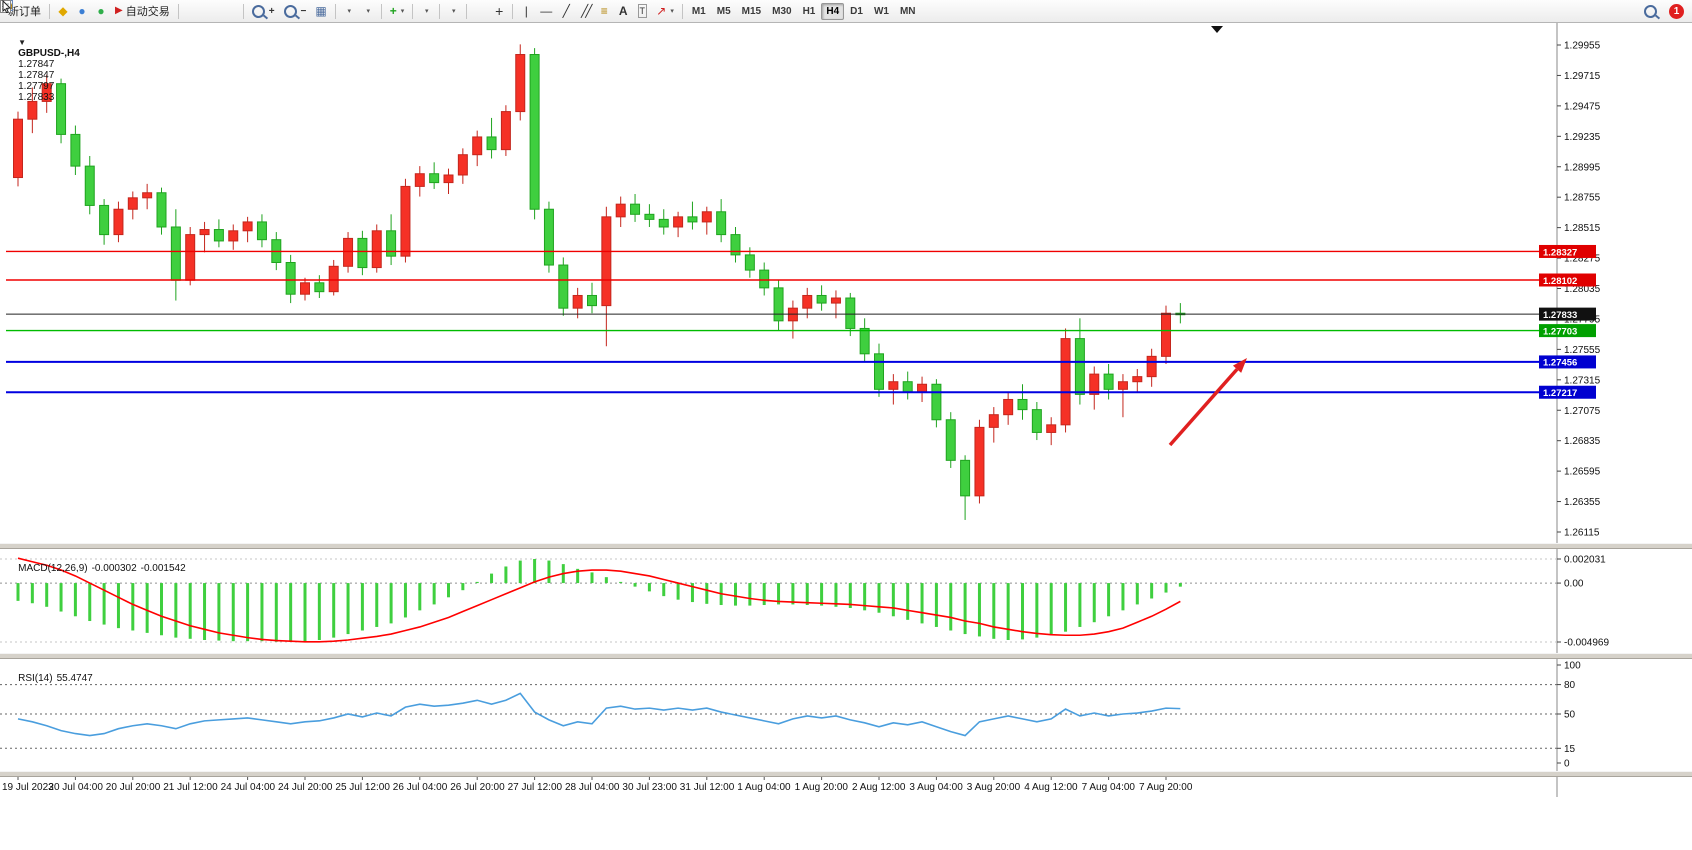 The image size is (1692, 850). I want to click on channel-button: ╱╱, so click(585, 11).